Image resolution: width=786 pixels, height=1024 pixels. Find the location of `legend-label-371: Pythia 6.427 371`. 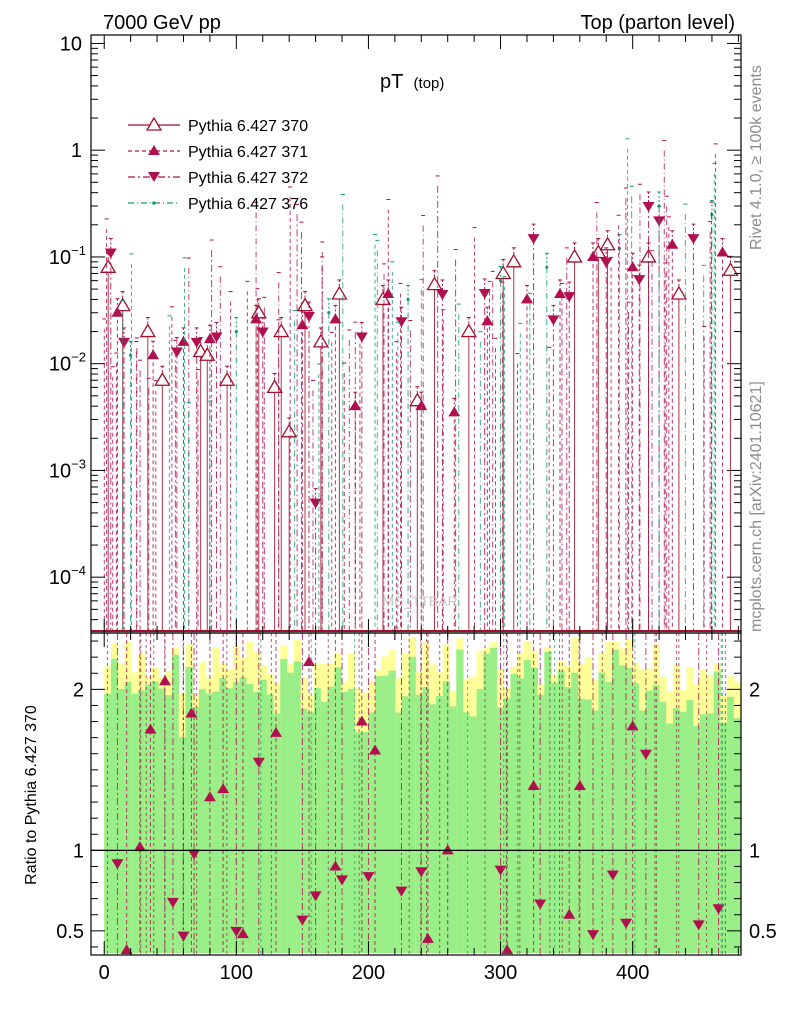

legend-label-371: Pythia 6.427 371 is located at coordinates (248, 152).